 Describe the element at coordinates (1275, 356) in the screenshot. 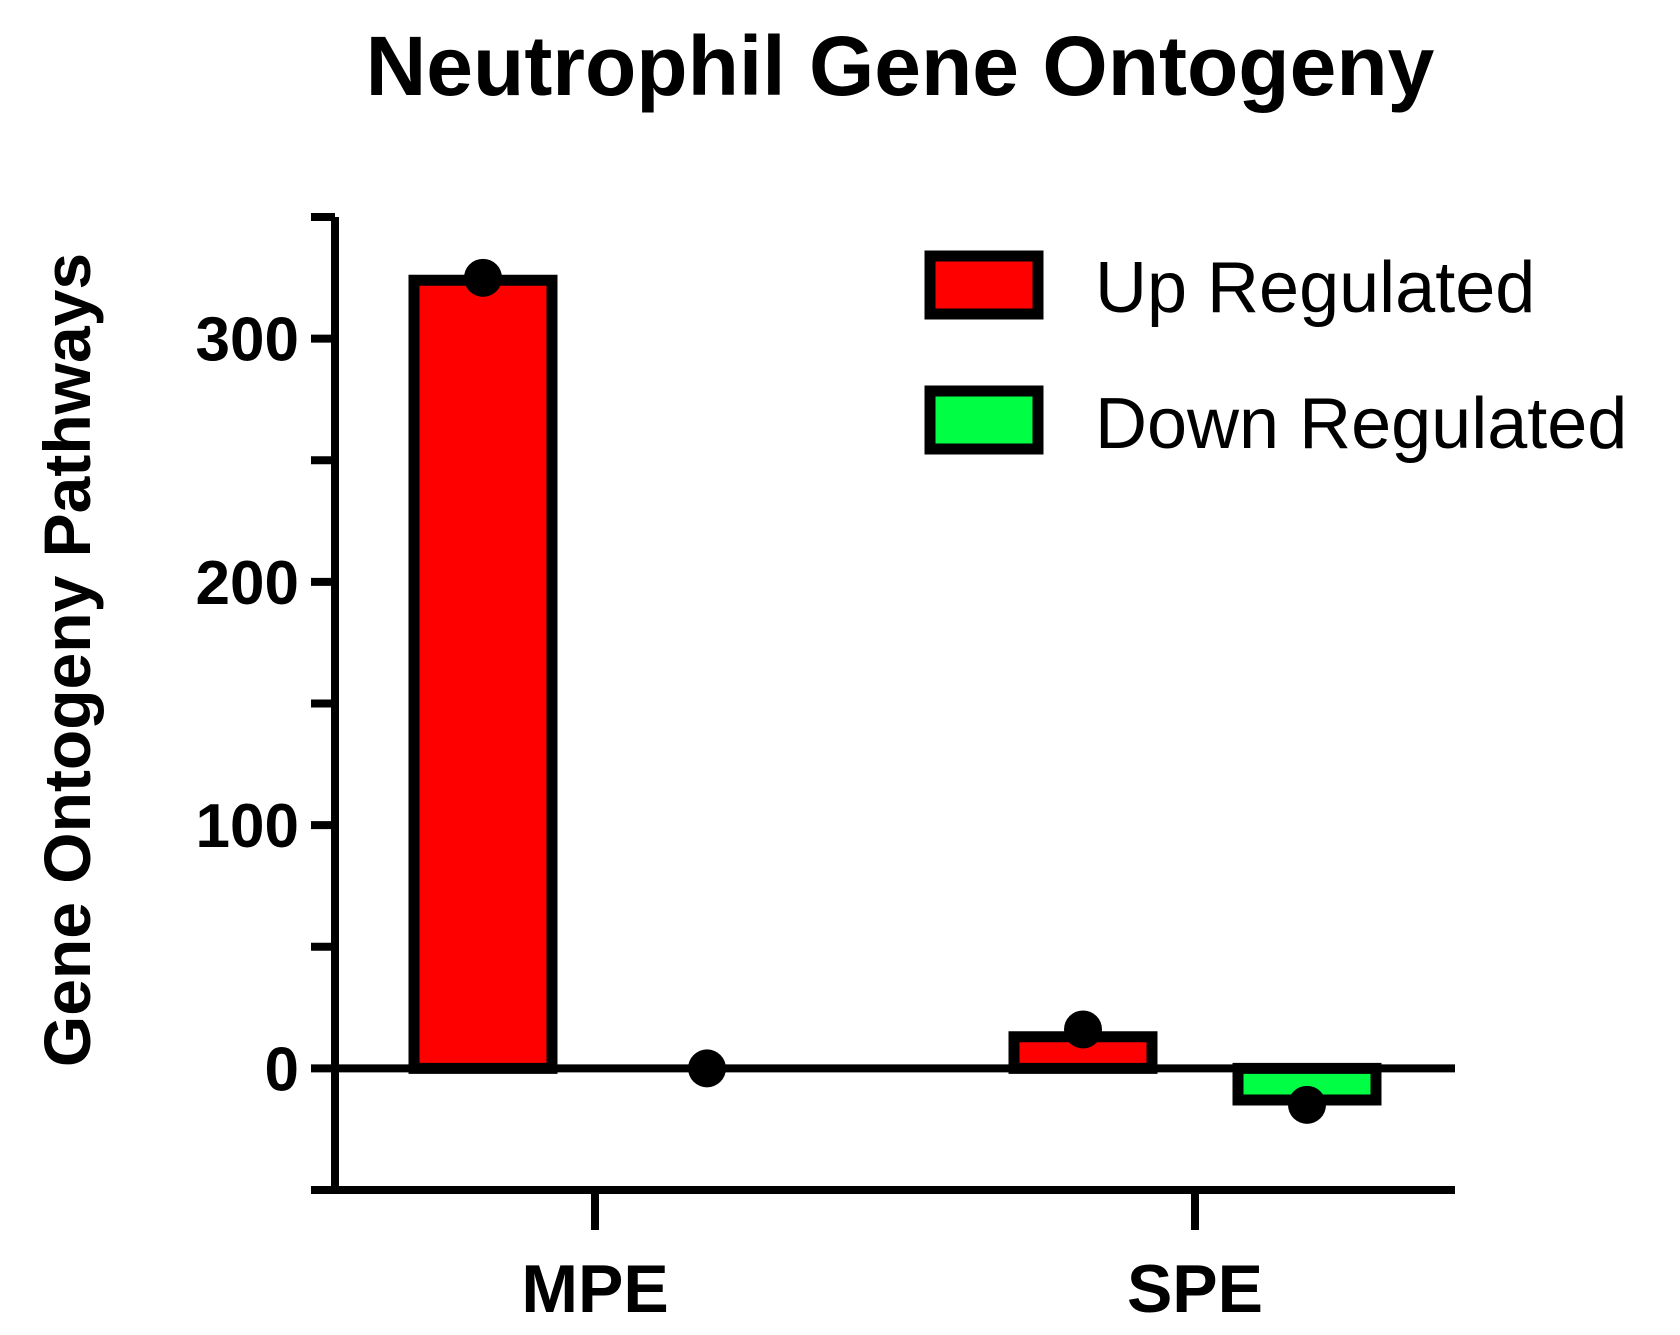

I see `legend: Up Regulated Down Regulated` at that location.